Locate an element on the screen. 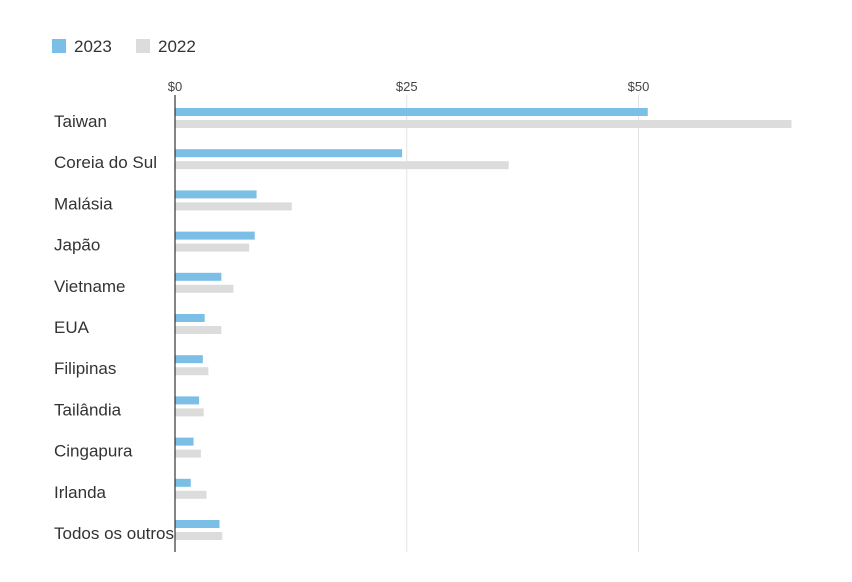 The width and height of the screenshot is (852, 582). legend-label-2023: 2023 is located at coordinates (93, 46).